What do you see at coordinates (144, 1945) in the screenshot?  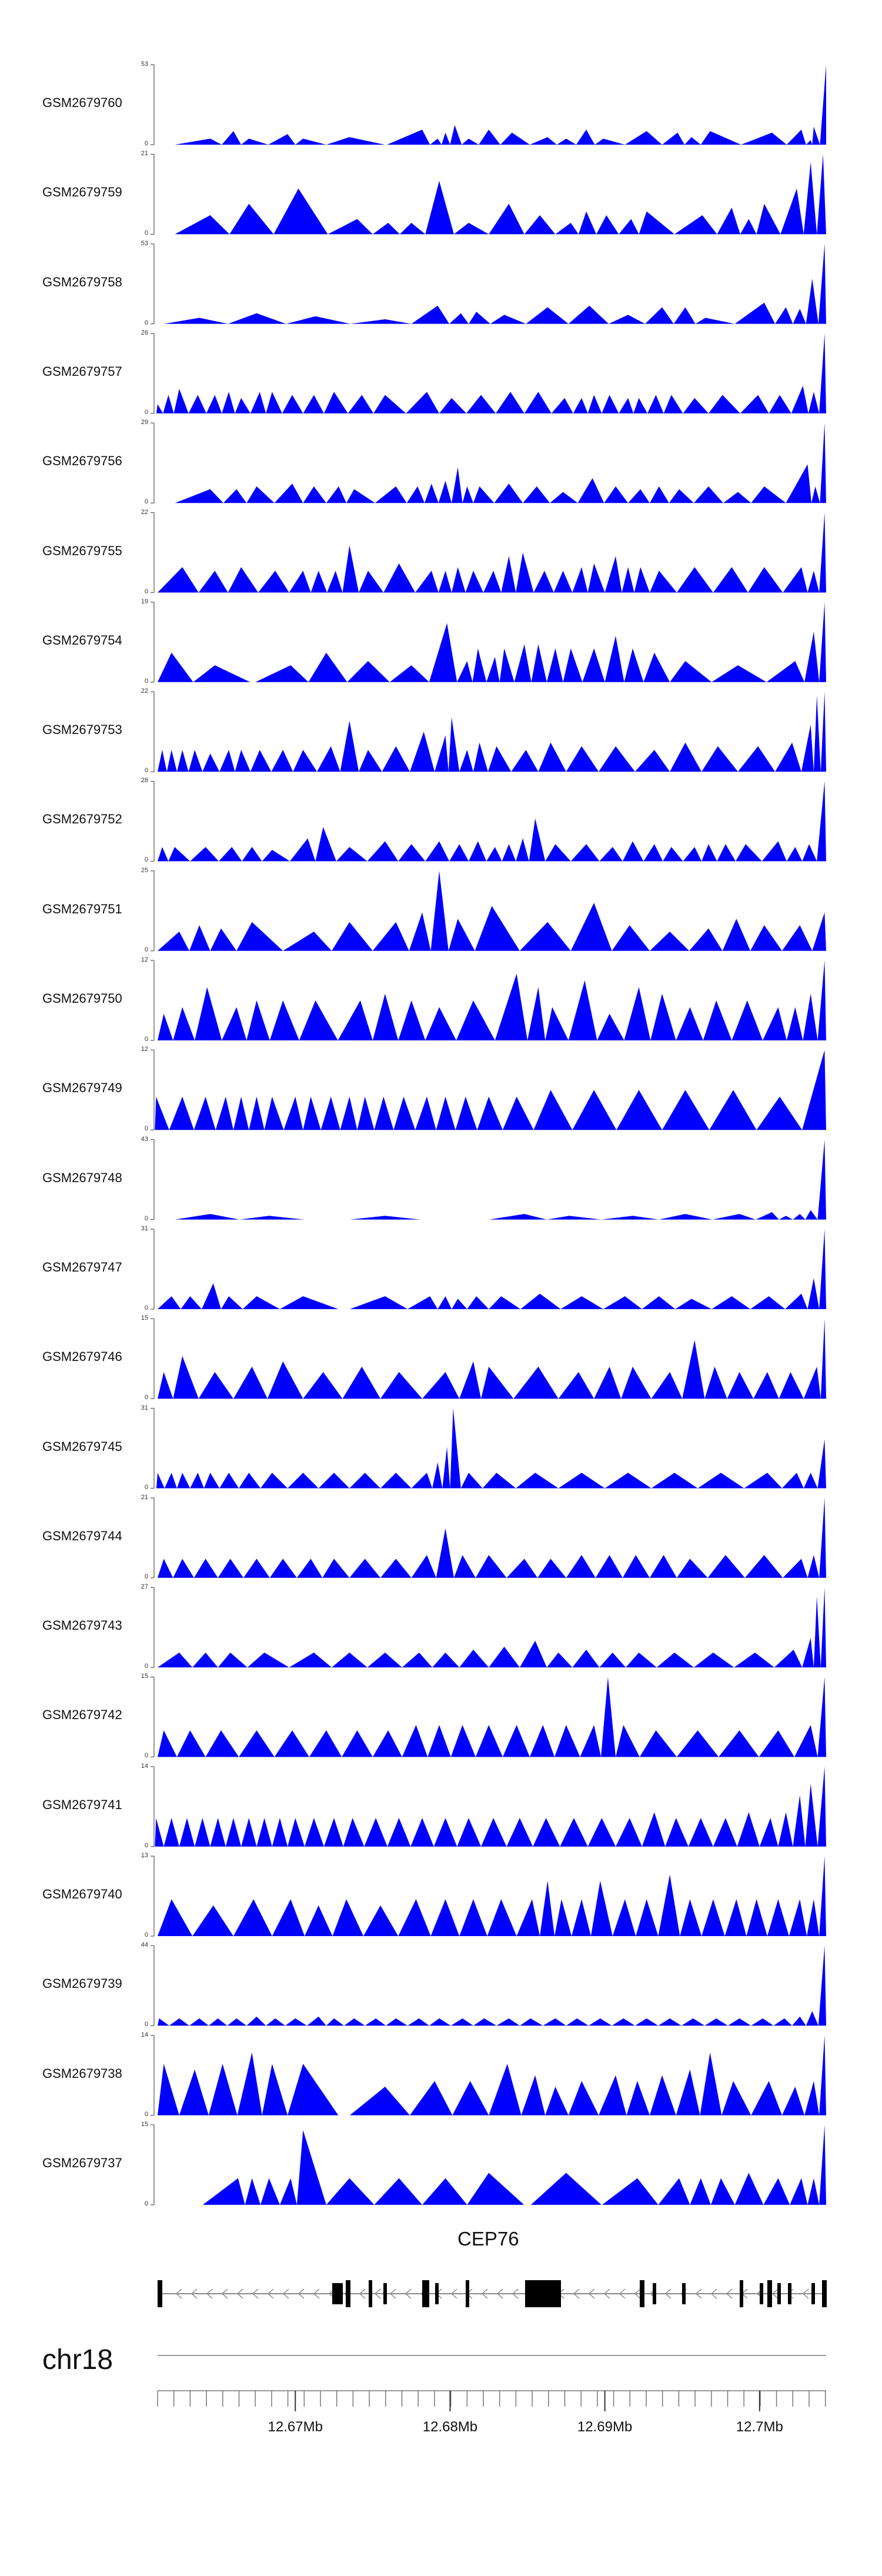 I see `y-max-label: 44` at bounding box center [144, 1945].